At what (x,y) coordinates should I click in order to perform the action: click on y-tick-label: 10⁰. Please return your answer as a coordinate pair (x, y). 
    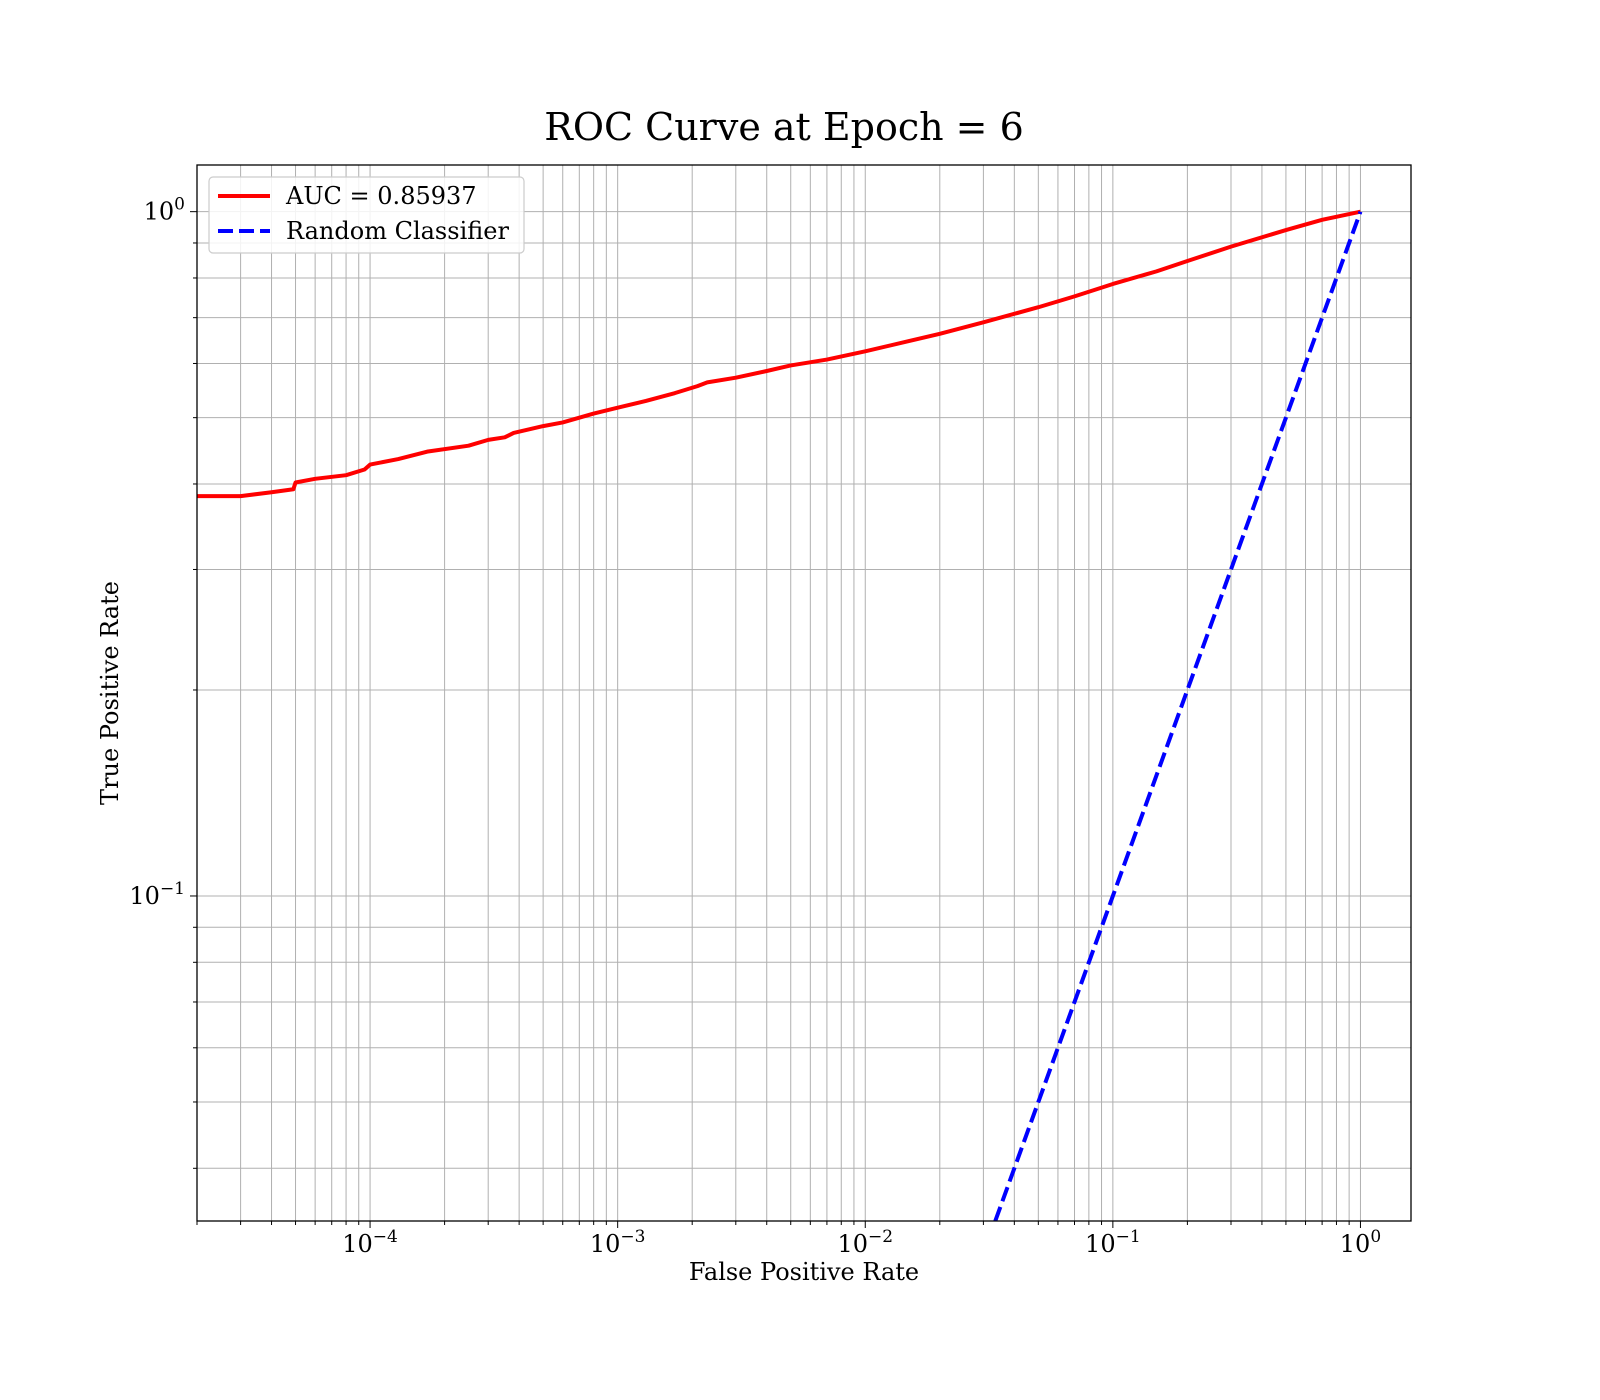
    Looking at the image, I should click on (164, 210).